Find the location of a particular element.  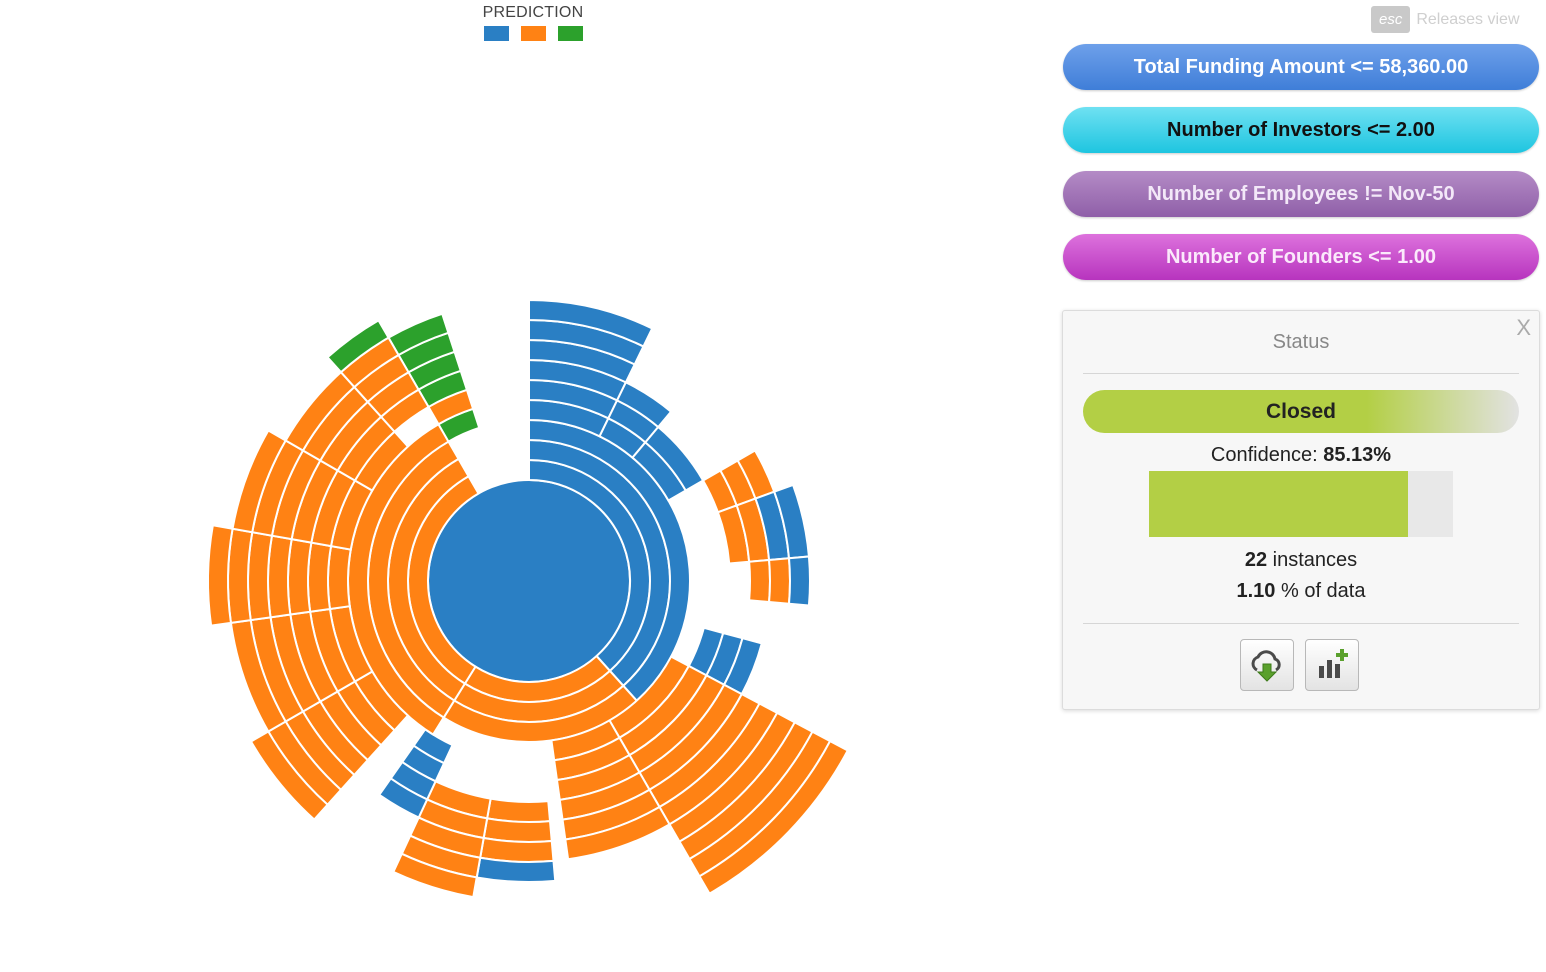

filter-total-funding: Total Funding Amount <= 58,360.00 is located at coordinates (1301, 67).